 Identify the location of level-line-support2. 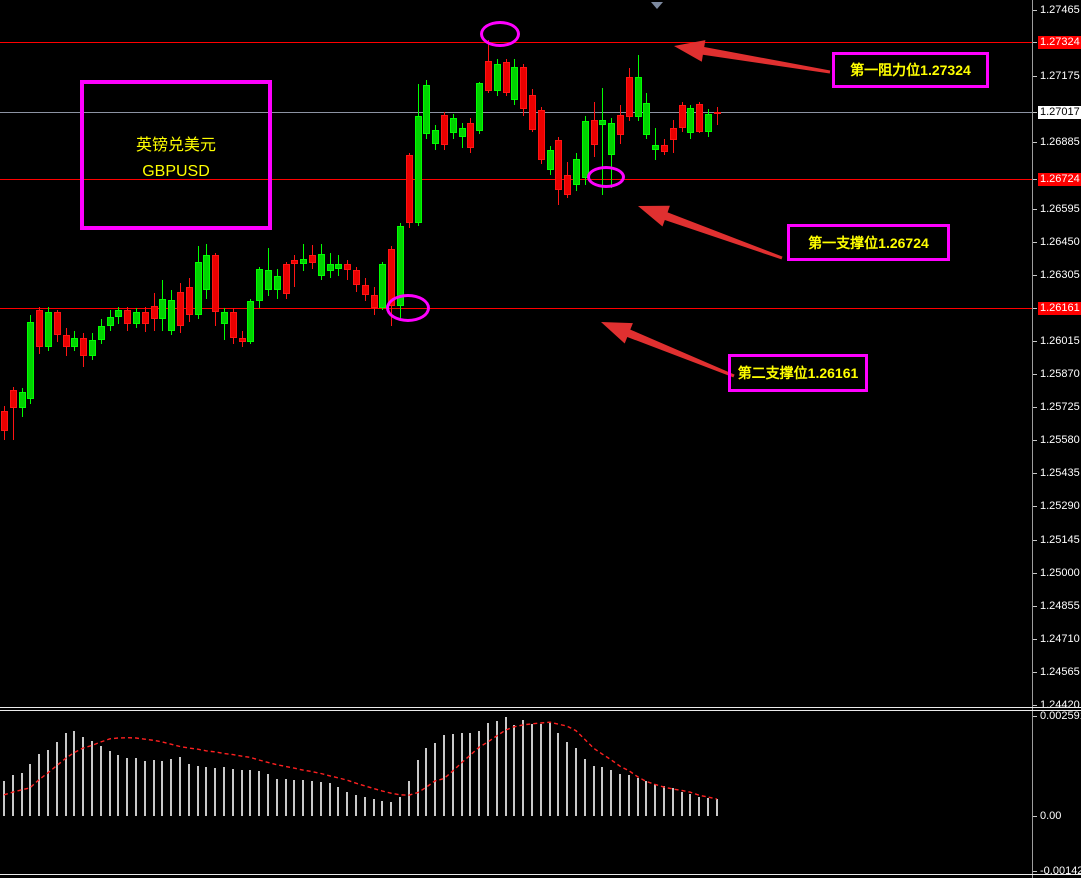
(516, 308).